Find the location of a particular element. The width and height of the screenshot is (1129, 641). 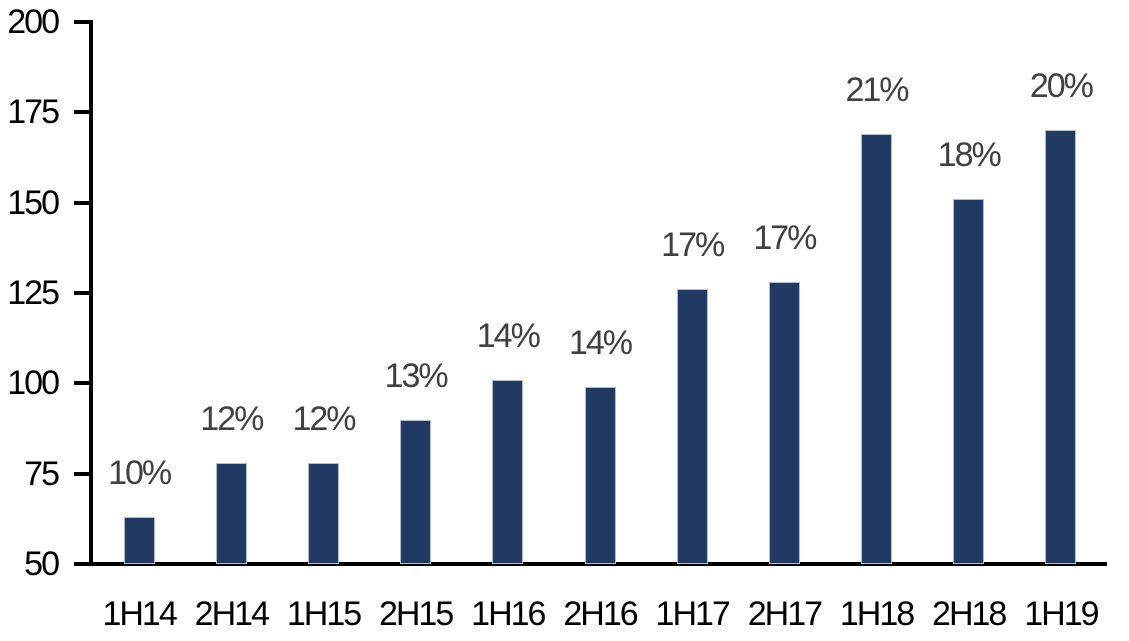

bar-1H19 is located at coordinates (1061, 347).